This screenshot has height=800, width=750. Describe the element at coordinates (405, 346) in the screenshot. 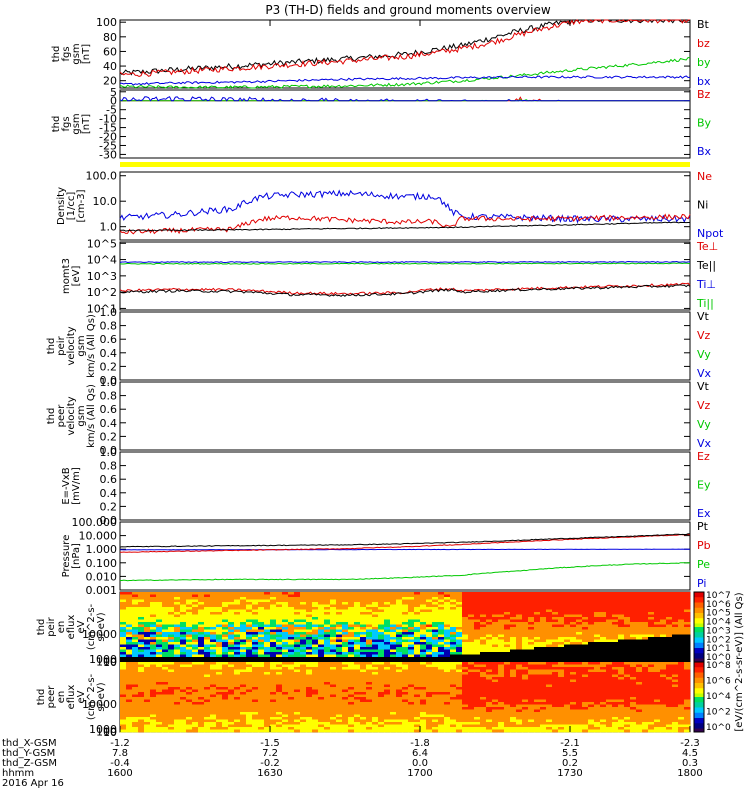

I see `panel-frame` at that location.